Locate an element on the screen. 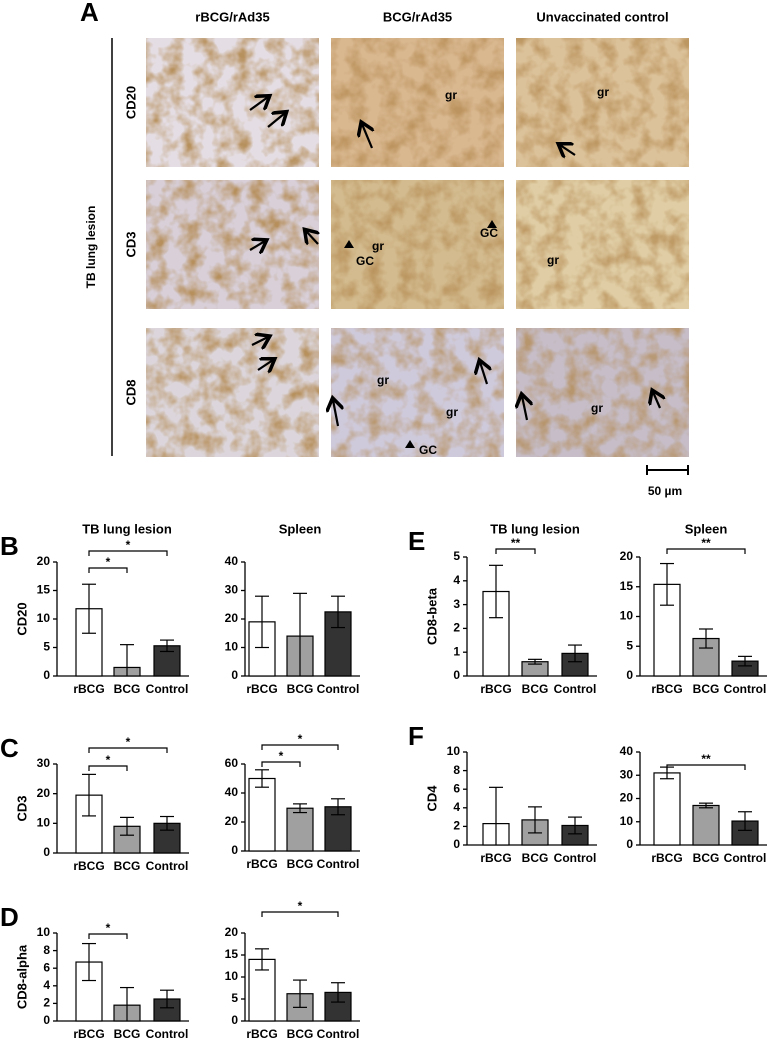  bar is located at coordinates (706, 825).